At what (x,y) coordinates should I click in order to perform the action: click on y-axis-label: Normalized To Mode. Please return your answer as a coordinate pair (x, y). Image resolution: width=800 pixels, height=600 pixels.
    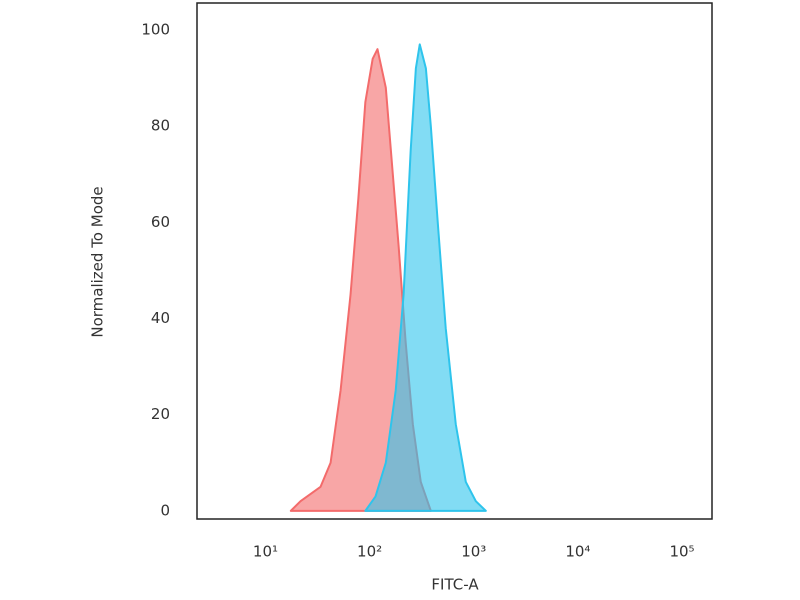
    Looking at the image, I should click on (98, 261).